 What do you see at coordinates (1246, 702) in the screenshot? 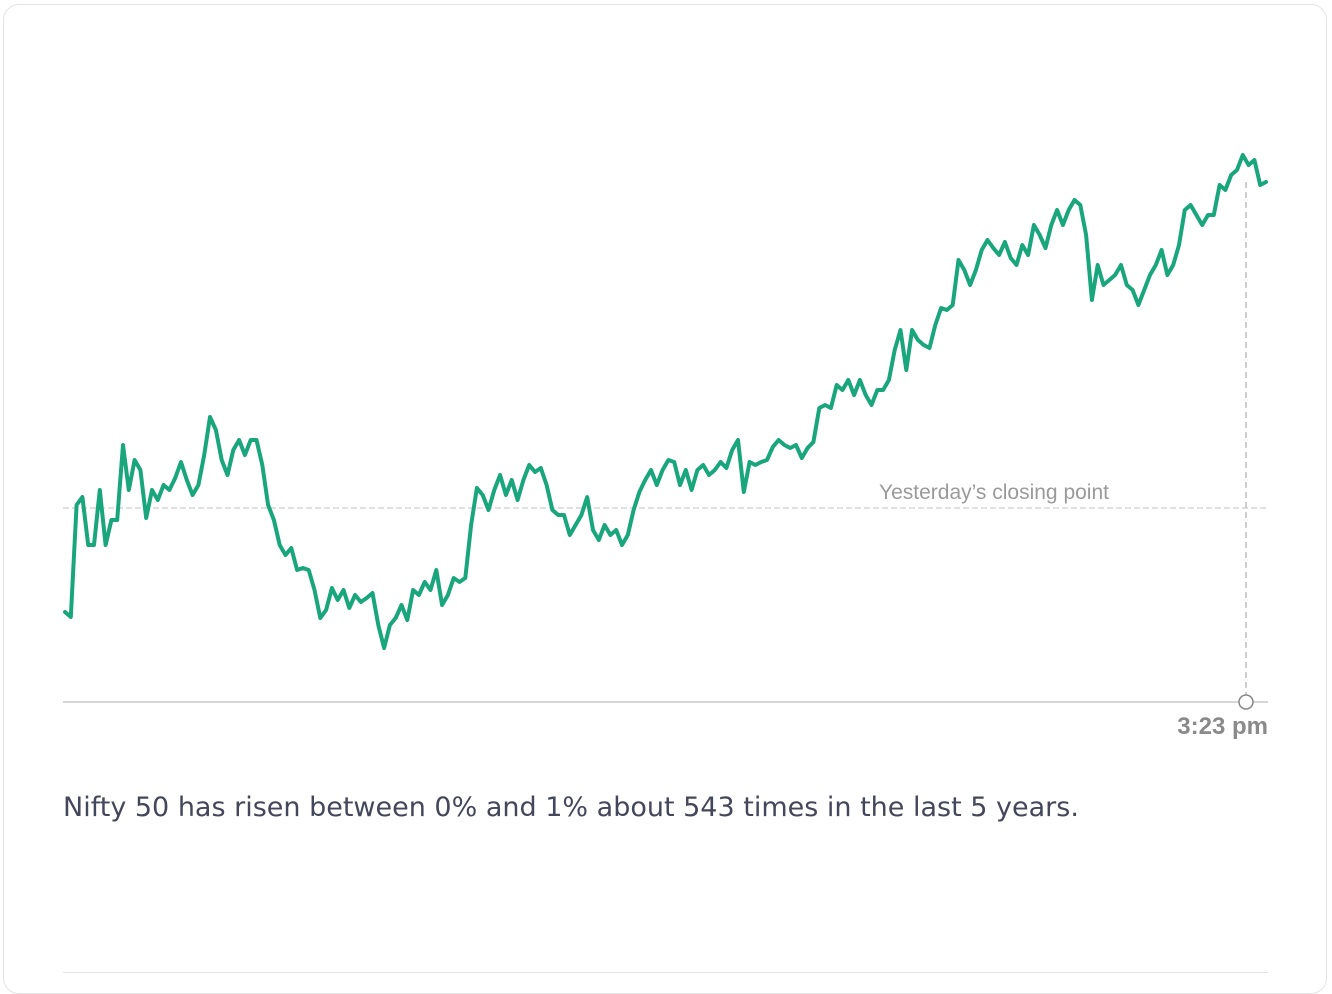
I see `cursor-dot` at bounding box center [1246, 702].